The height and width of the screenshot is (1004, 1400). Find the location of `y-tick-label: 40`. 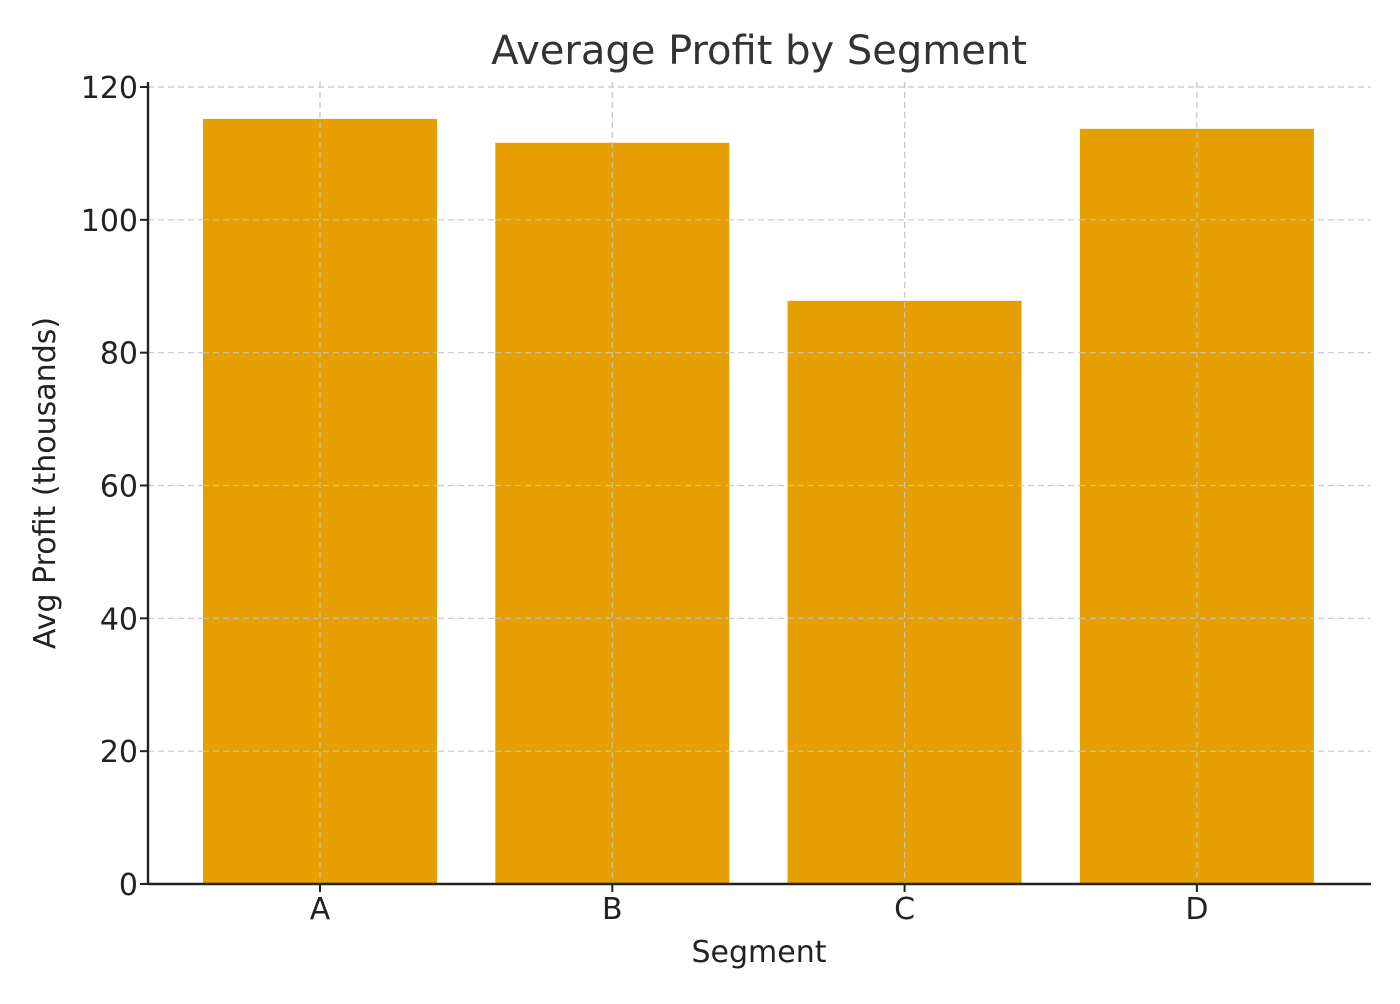

y-tick-label: 40 is located at coordinates (119, 619).